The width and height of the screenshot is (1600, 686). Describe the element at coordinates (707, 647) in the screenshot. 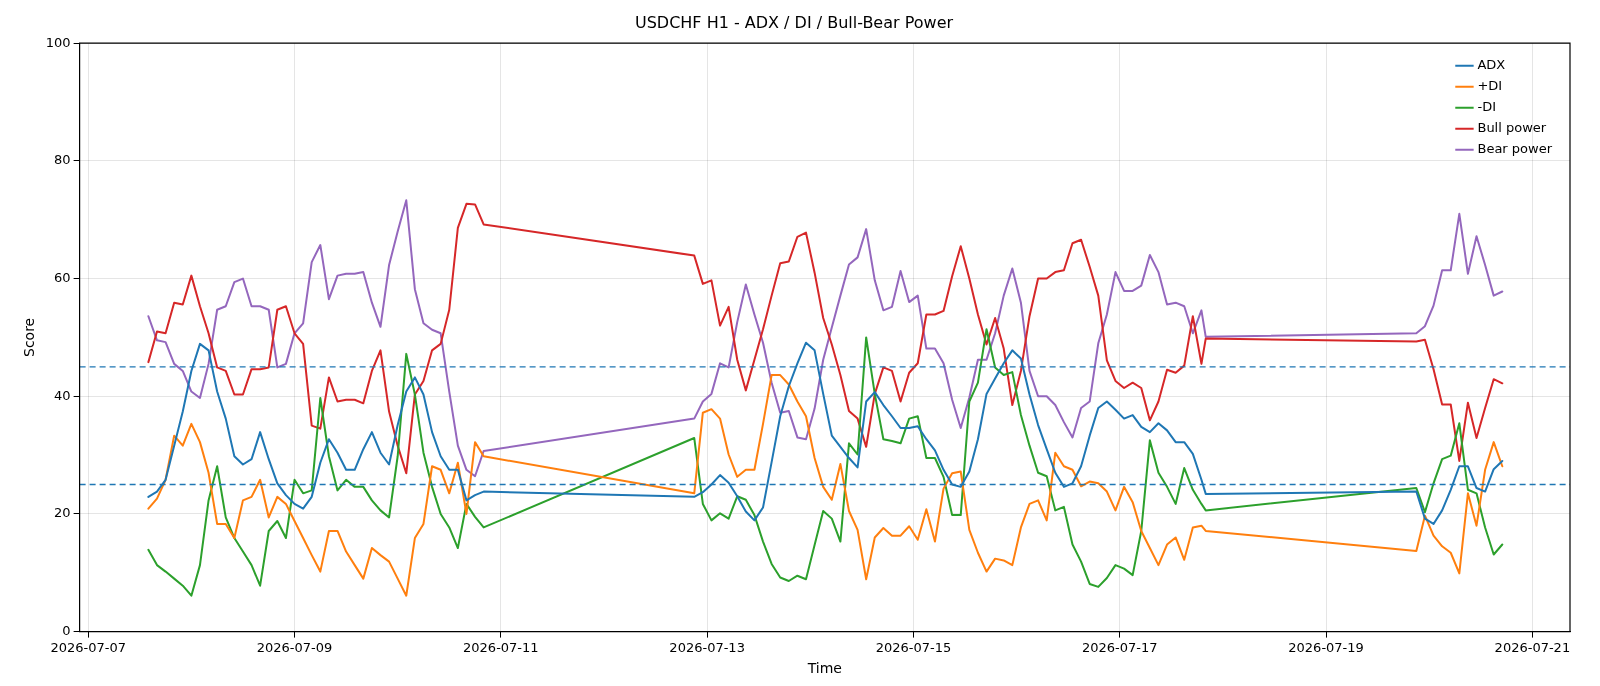

I see `x-tick-label: 2026-07-13` at that location.